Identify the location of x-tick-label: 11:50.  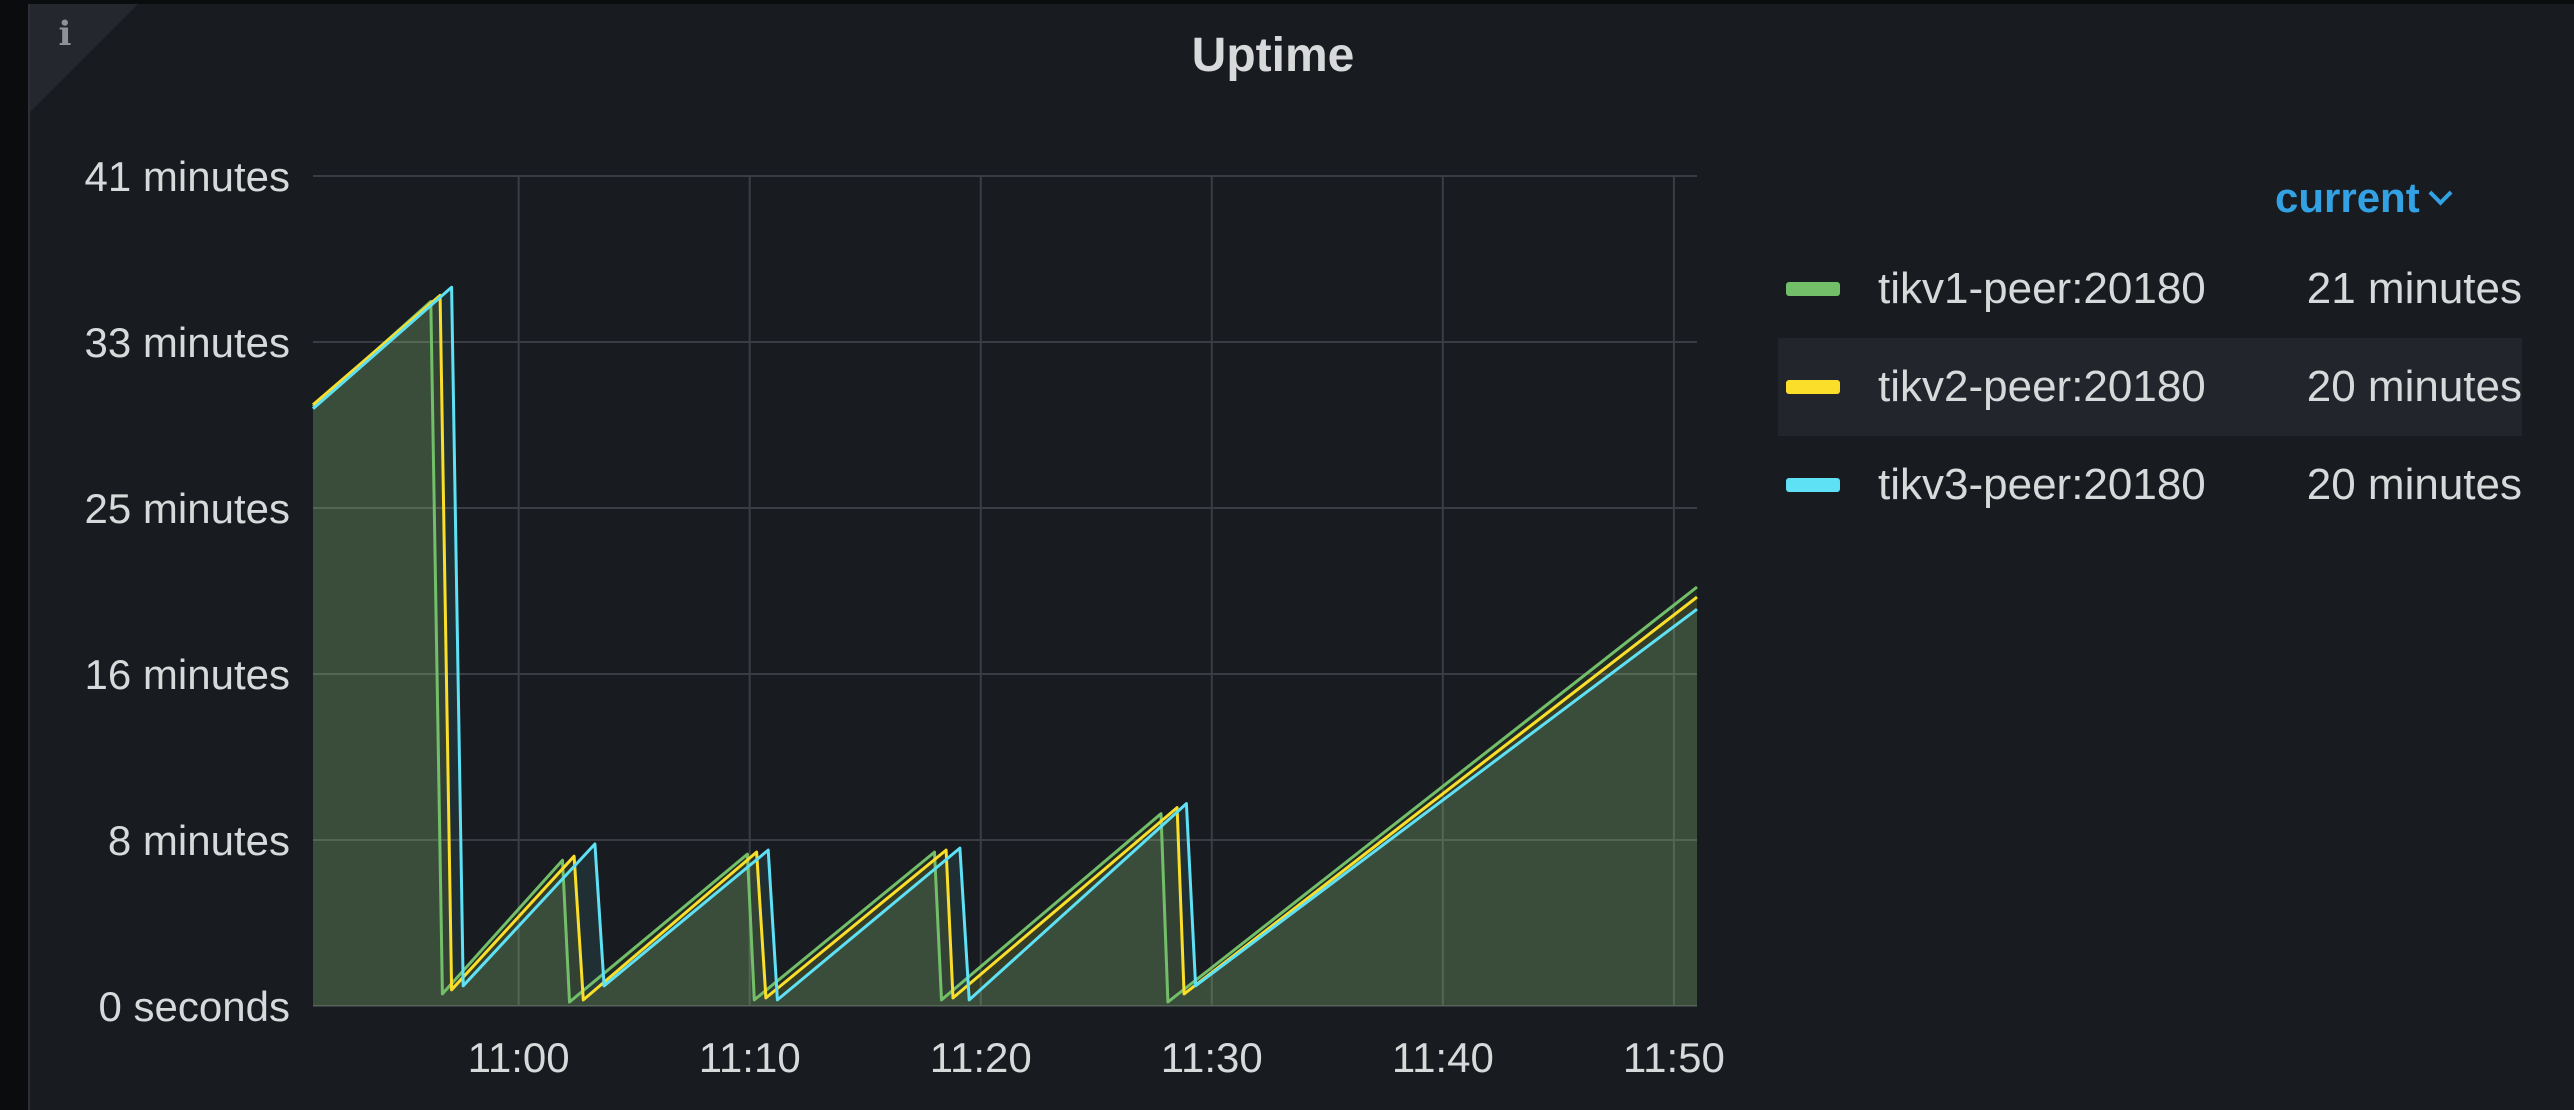
(1674, 1057).